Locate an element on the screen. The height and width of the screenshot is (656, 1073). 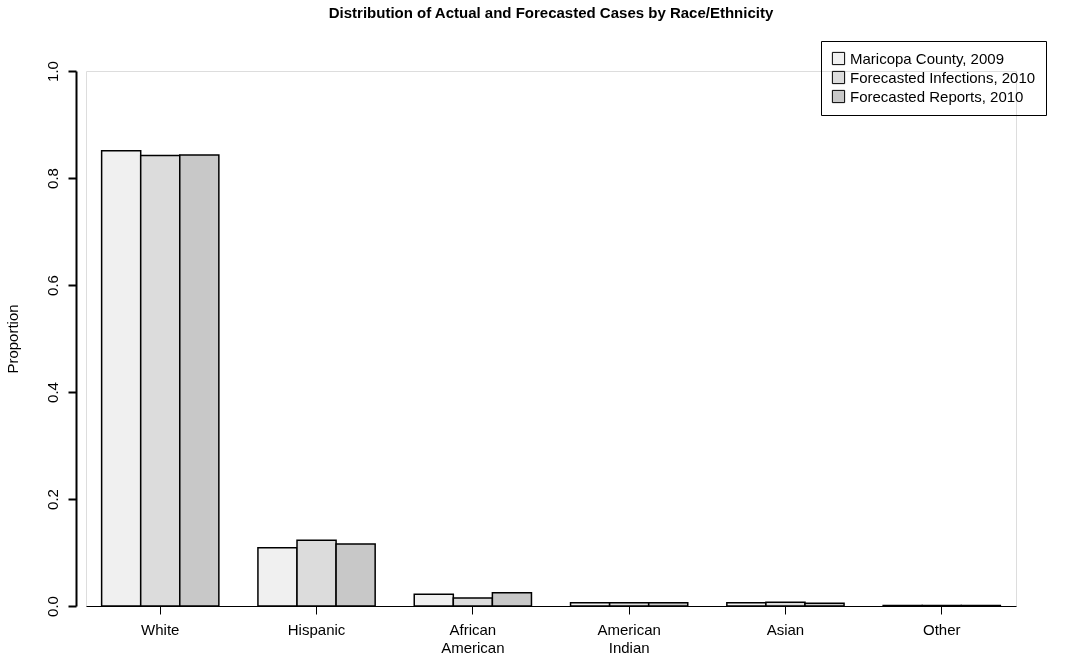
legend-label: Forecasted Infections, 2010 is located at coordinates (943, 77).